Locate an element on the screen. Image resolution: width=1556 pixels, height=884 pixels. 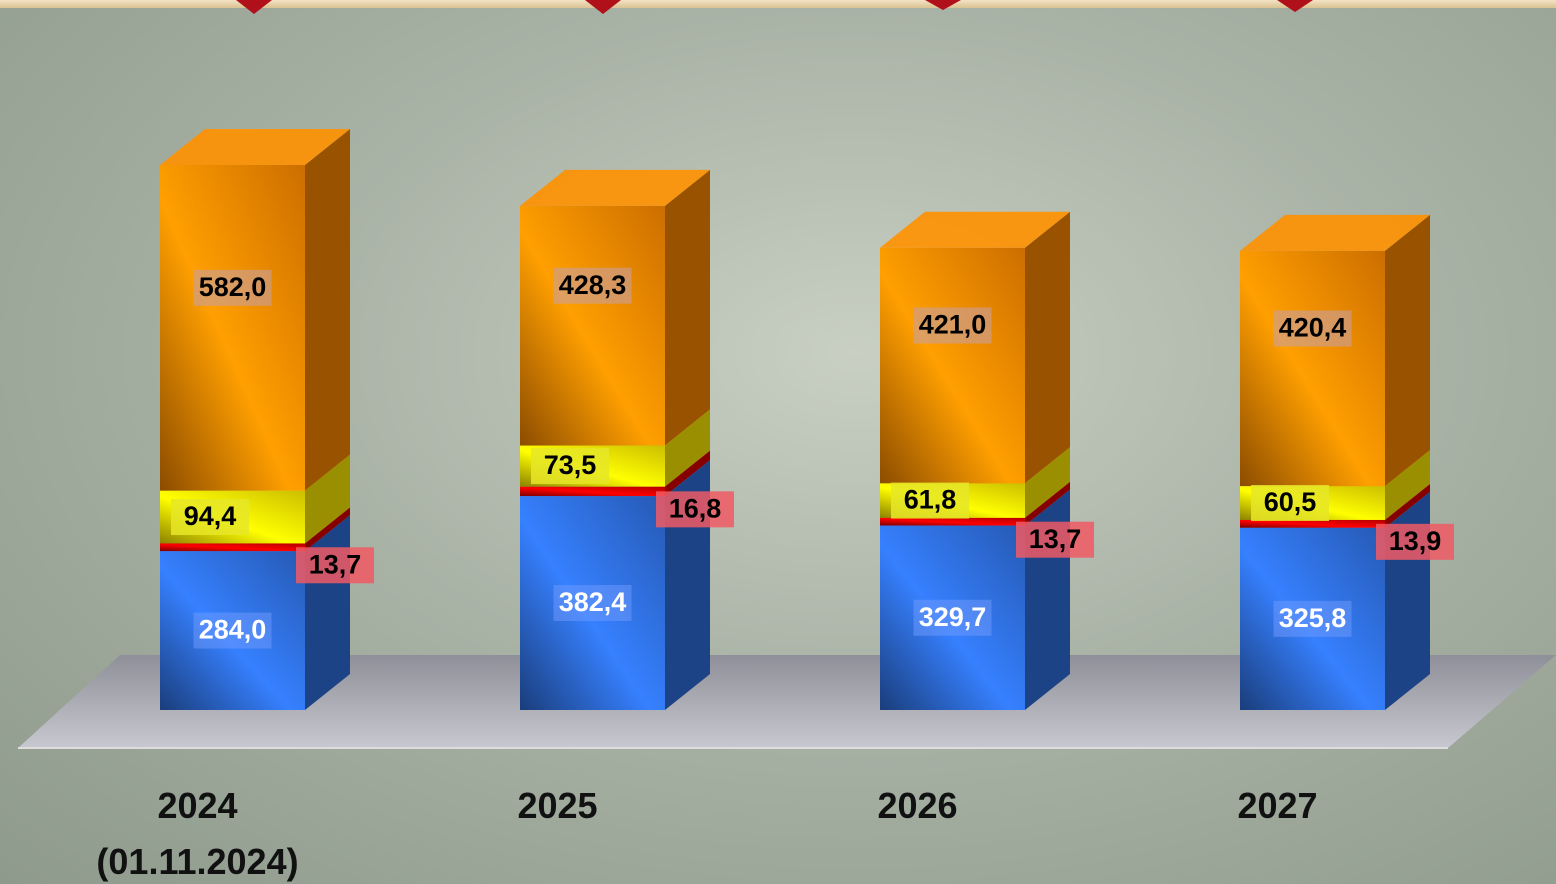
value-label: 420,4 is located at coordinates (1313, 328).